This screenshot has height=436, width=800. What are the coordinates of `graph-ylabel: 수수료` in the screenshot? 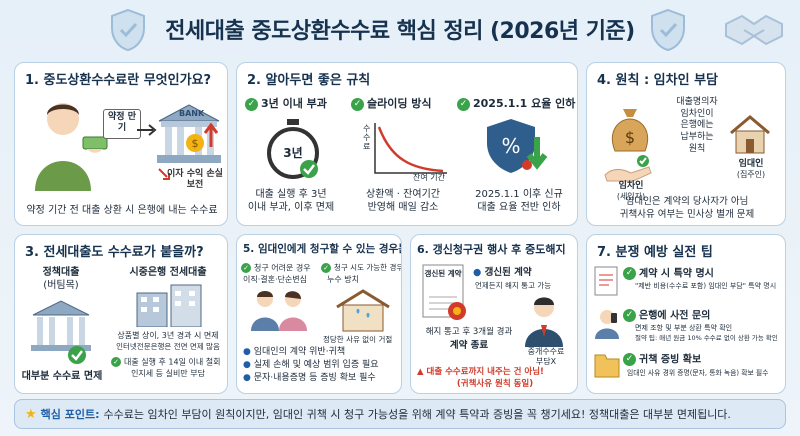 It's located at (367, 137).